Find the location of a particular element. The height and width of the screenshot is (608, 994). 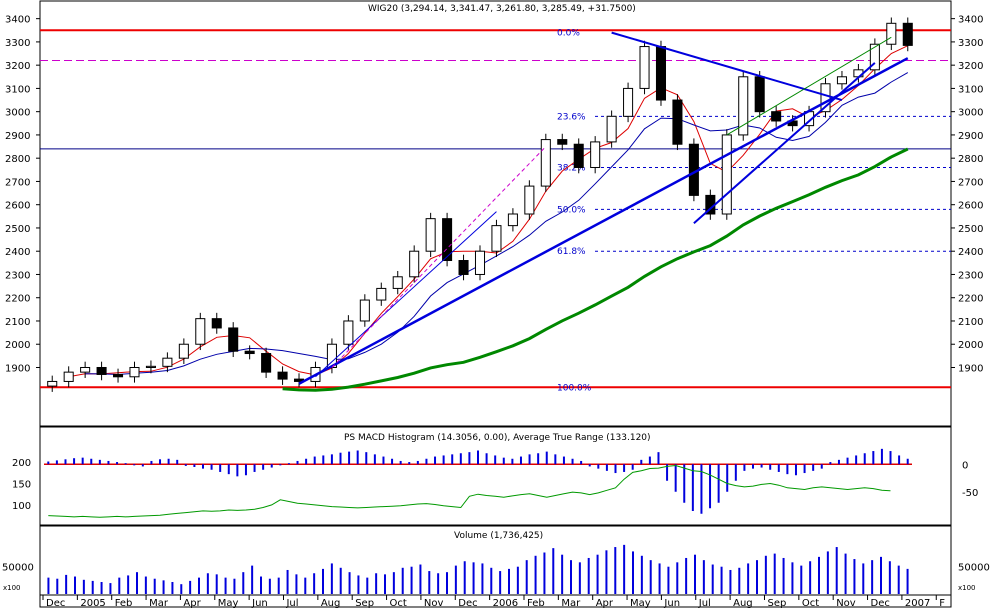

price-tick-label-right: 3100 is located at coordinates (970, 89).